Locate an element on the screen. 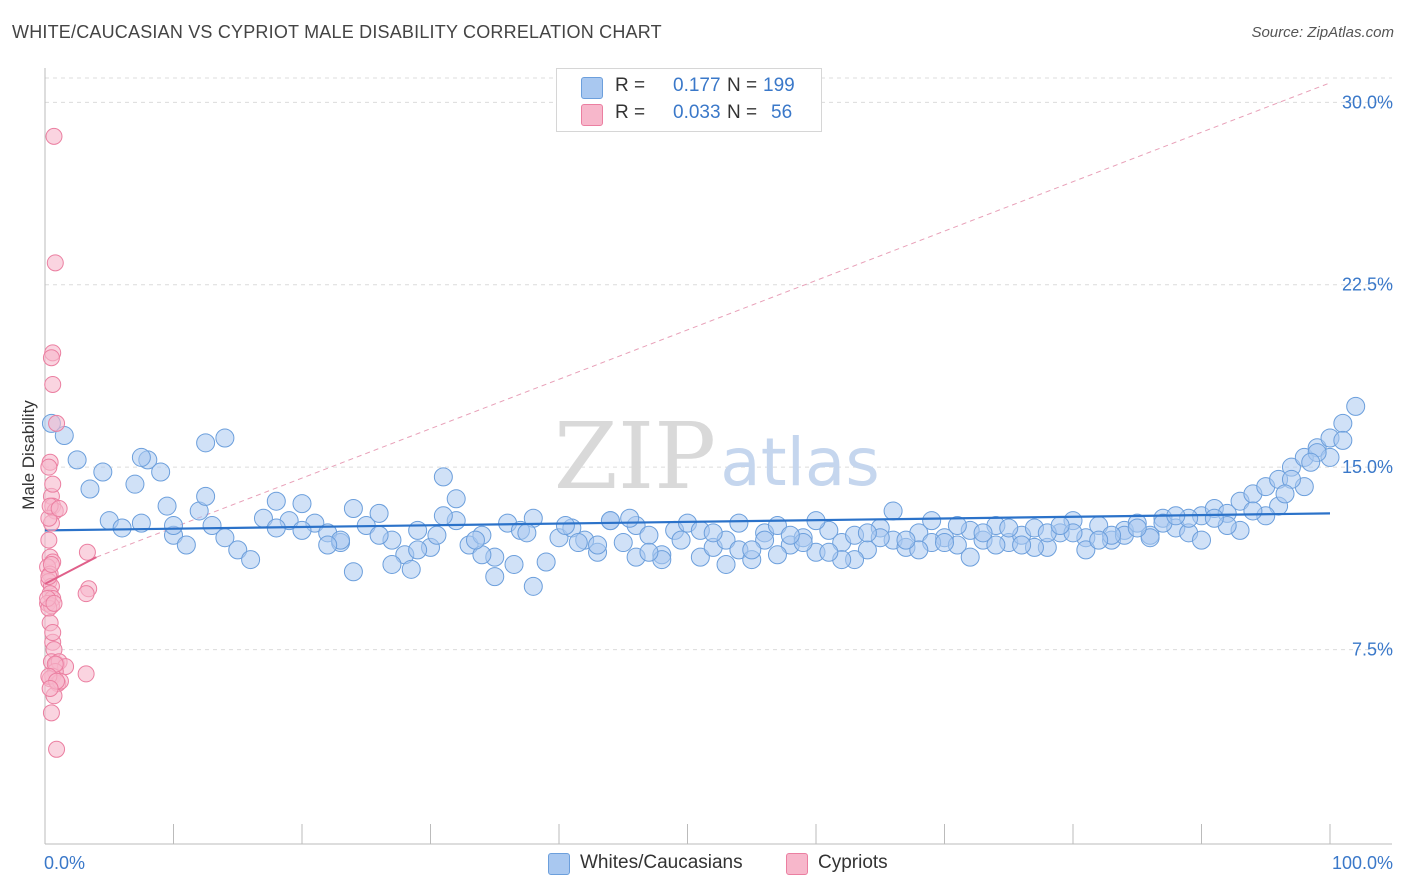 The image size is (1406, 892). y-tick-label: 7.5% is located at coordinates (1372, 650).